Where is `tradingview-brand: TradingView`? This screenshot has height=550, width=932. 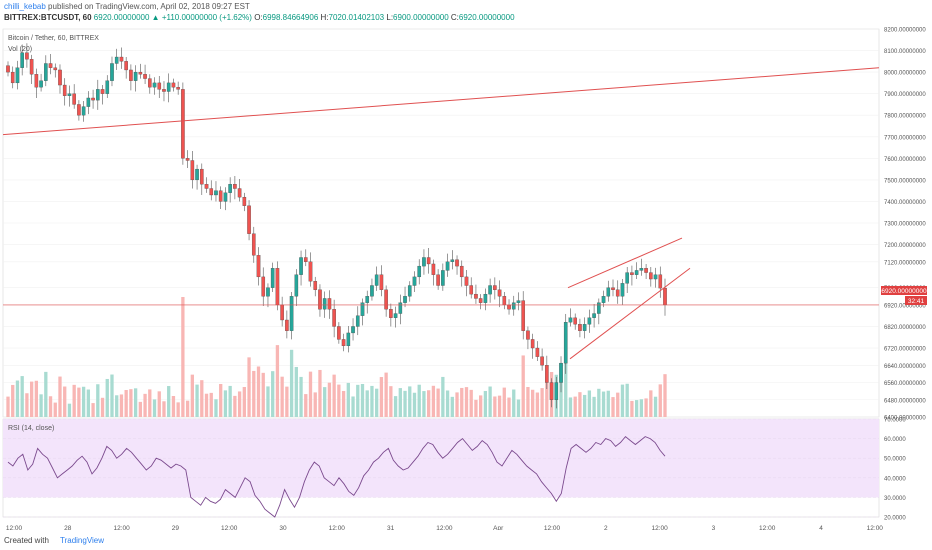
tradingview-brand: TradingView is located at coordinates (82, 540).